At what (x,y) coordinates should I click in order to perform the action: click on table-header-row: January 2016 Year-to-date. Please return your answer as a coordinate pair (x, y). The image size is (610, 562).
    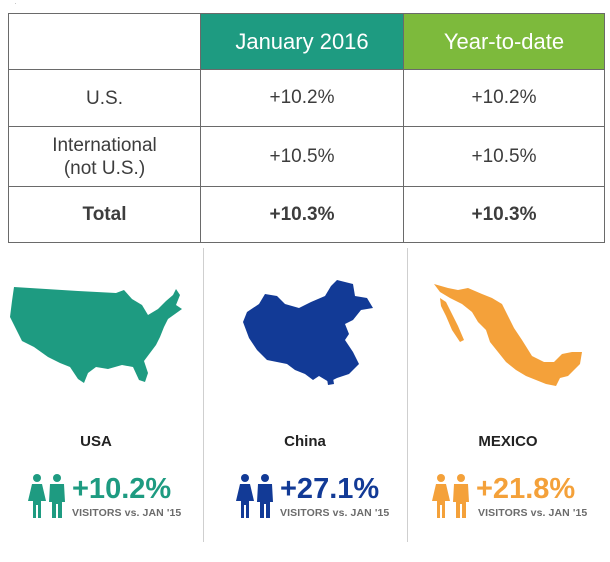
    Looking at the image, I should click on (306, 41).